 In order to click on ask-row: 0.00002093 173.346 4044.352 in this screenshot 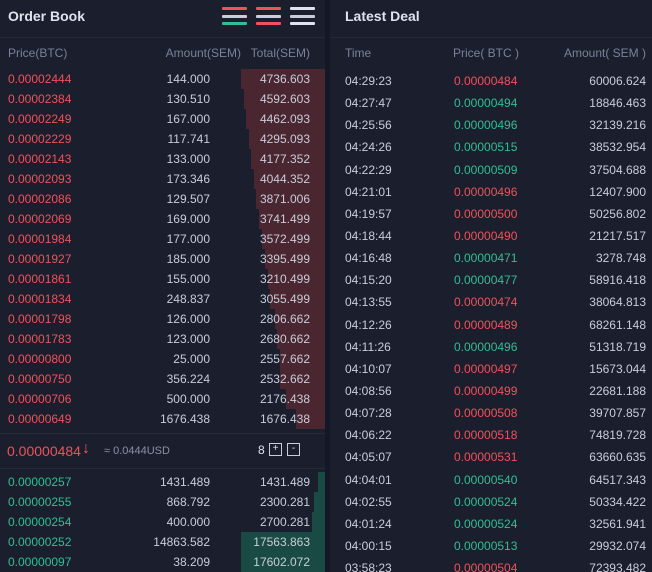, I will do `click(162, 179)`.